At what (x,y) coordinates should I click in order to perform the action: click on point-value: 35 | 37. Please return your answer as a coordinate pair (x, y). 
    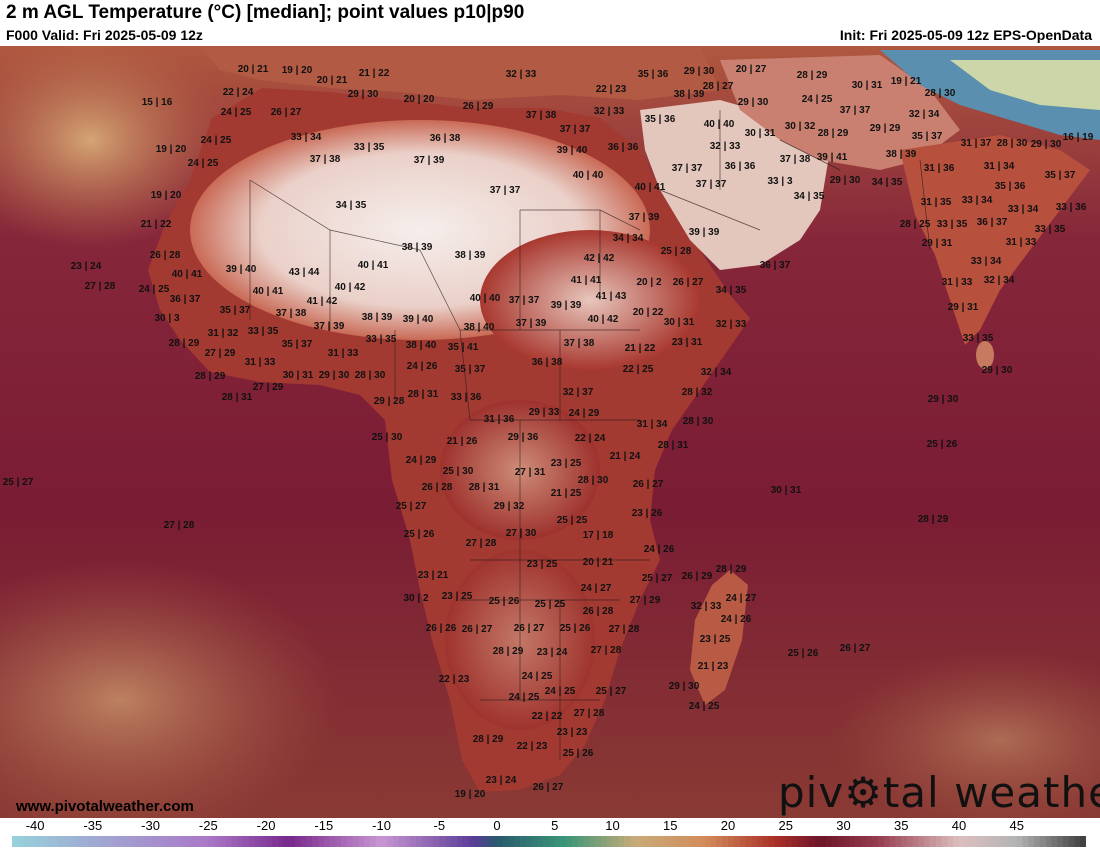
    Looking at the image, I should click on (1060, 175).